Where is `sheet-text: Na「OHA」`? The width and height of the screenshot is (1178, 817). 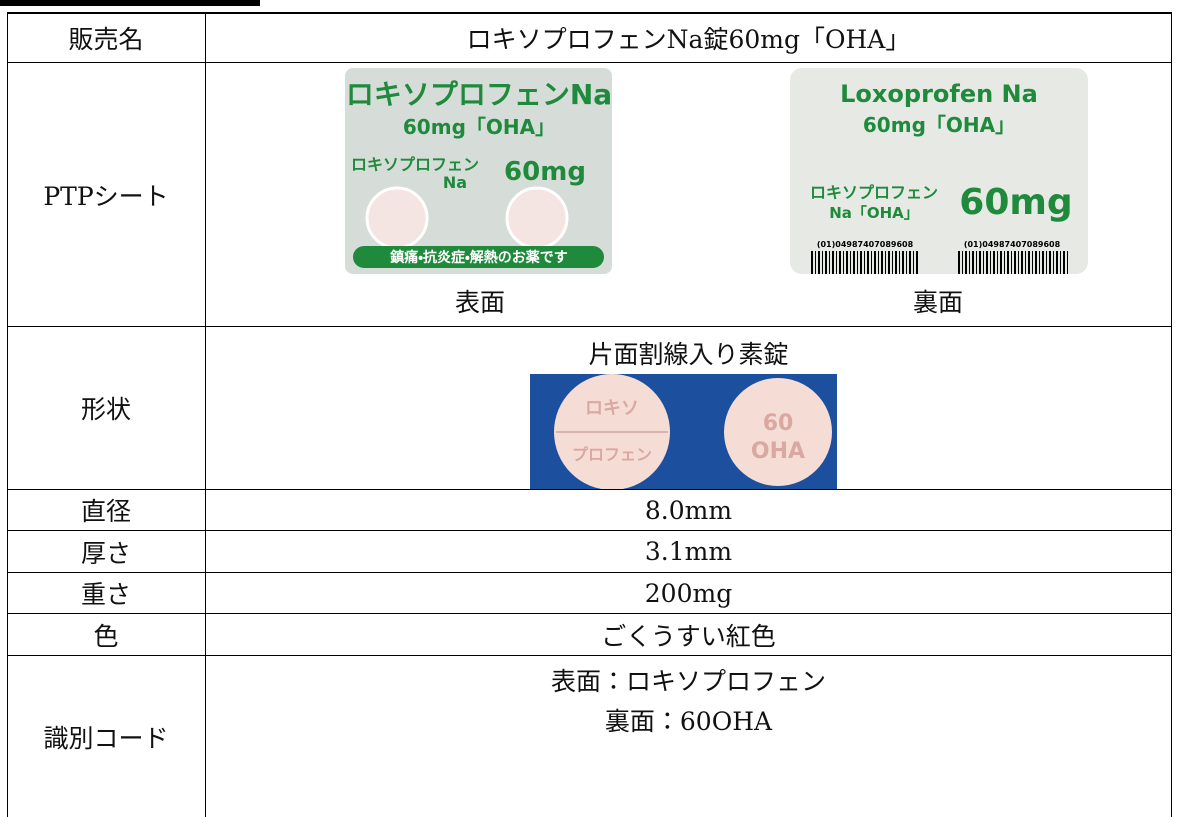
sheet-text: Na「OHA」 is located at coordinates (874, 213).